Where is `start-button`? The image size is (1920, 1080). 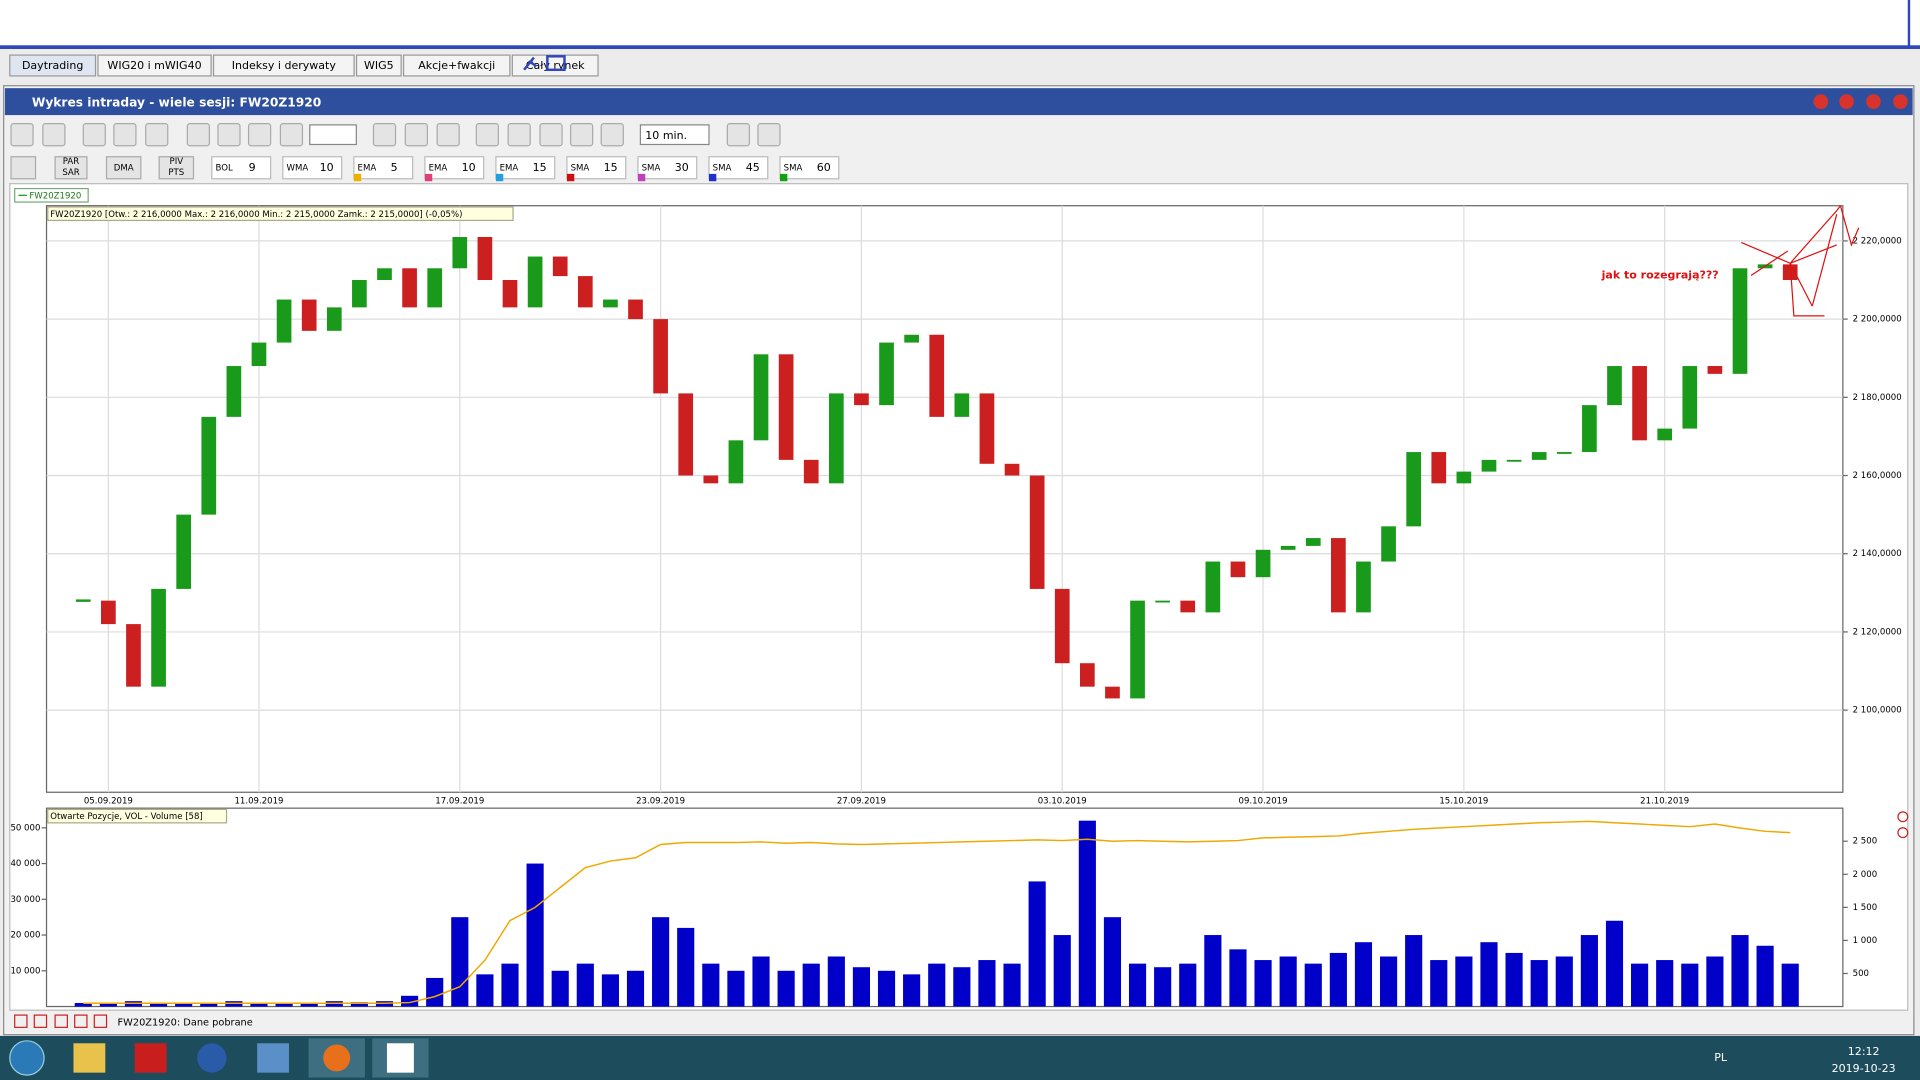
start-button is located at coordinates (27, 1058).